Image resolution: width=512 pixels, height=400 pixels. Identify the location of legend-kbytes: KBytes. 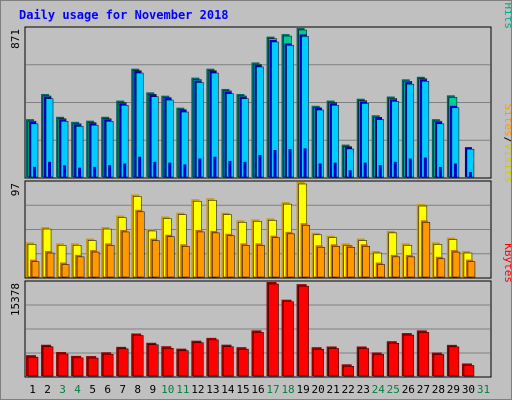
(506, 263).